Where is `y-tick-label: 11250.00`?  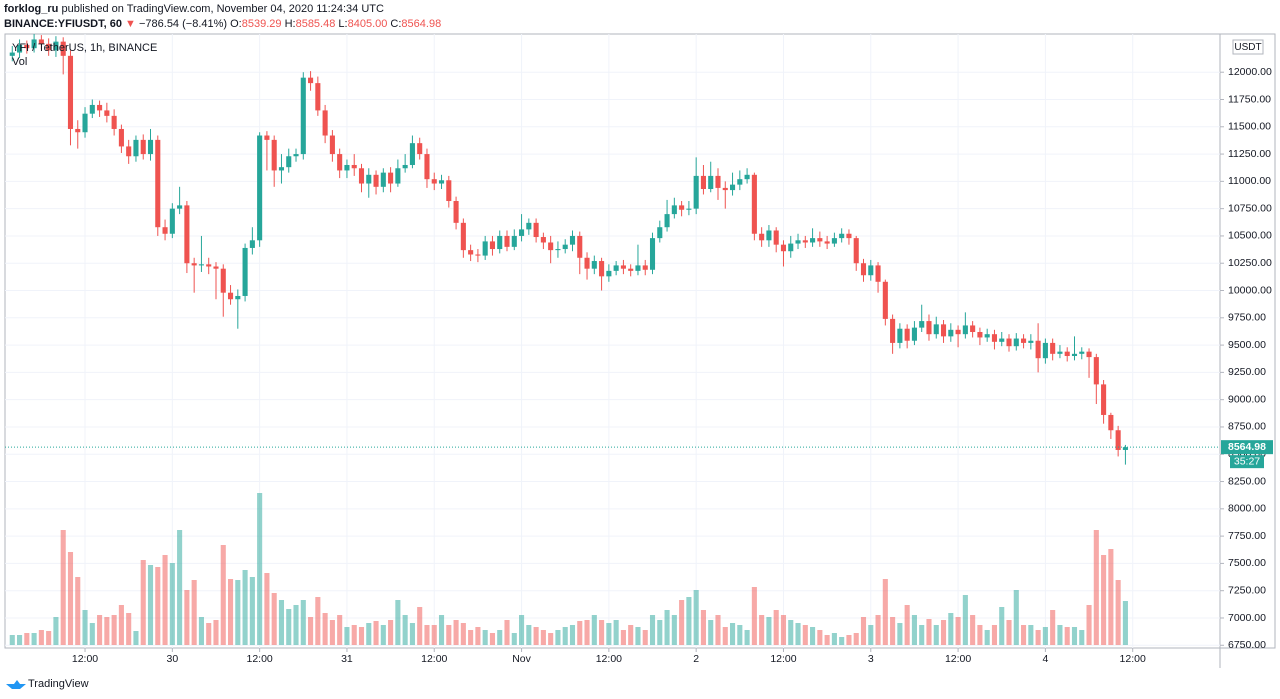 y-tick-label: 11250.00 is located at coordinates (1249, 154).